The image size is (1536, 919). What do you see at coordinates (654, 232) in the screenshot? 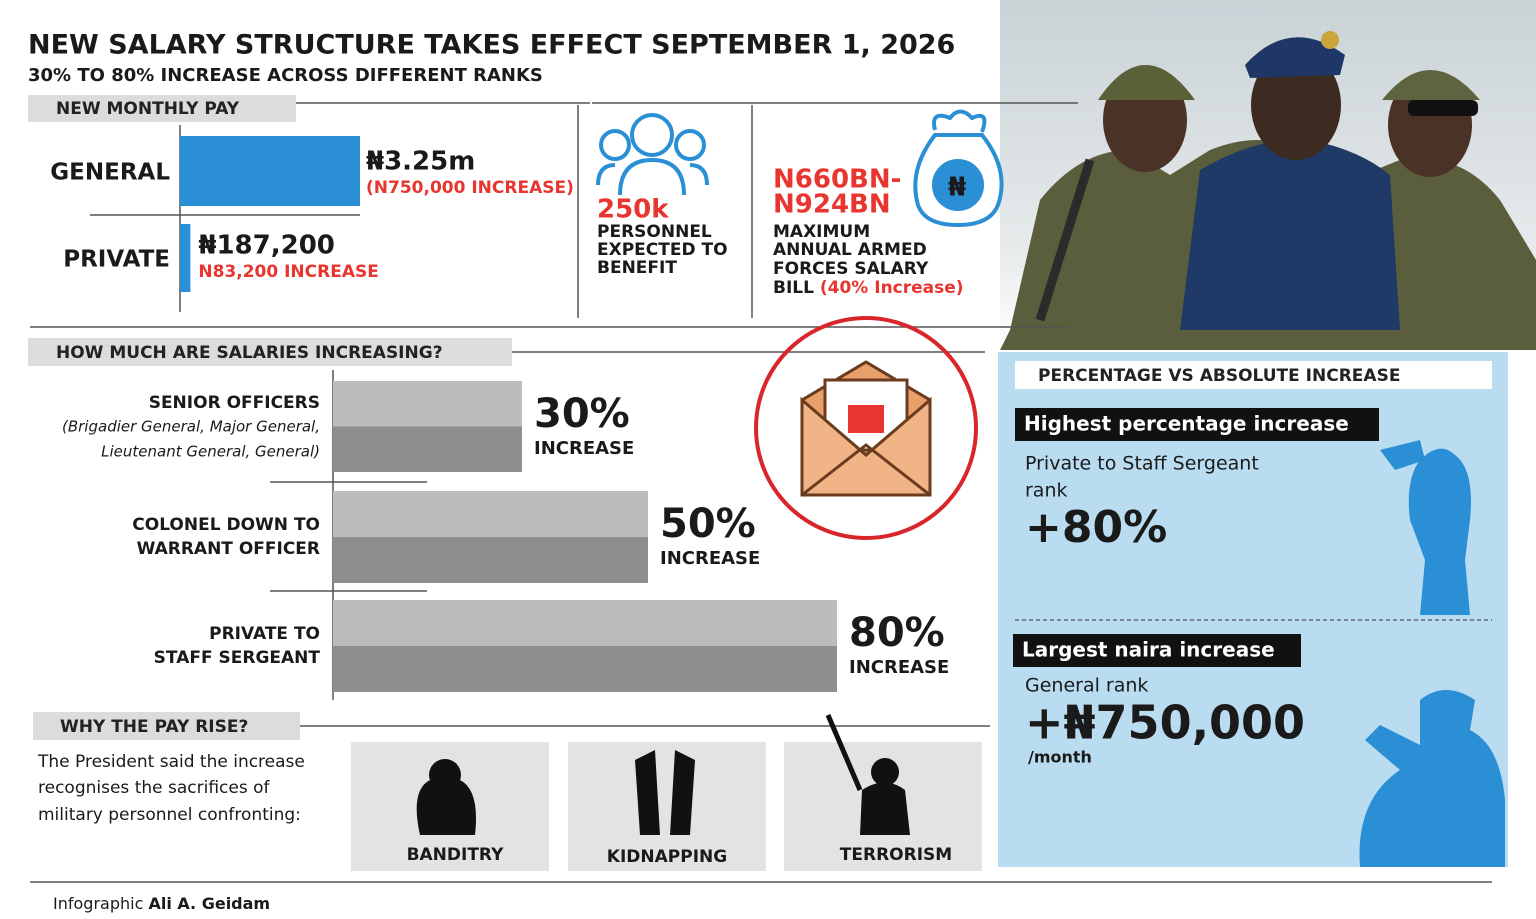
I see `stat-text: PERSONNEL` at bounding box center [654, 232].